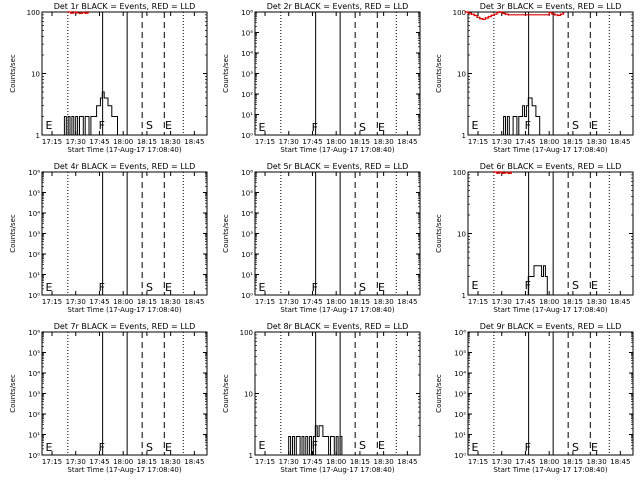 The width and height of the screenshot is (640, 480). I want to click on panel-title: Det 8r BLACK = Events, RED = LLD, so click(338, 326).